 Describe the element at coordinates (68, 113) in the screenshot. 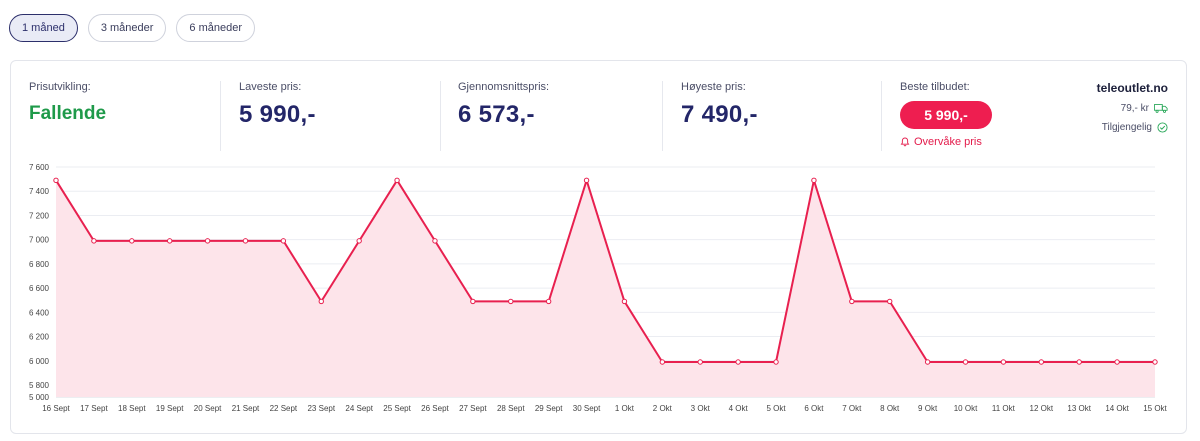

I see `trend-value: Fallende` at that location.